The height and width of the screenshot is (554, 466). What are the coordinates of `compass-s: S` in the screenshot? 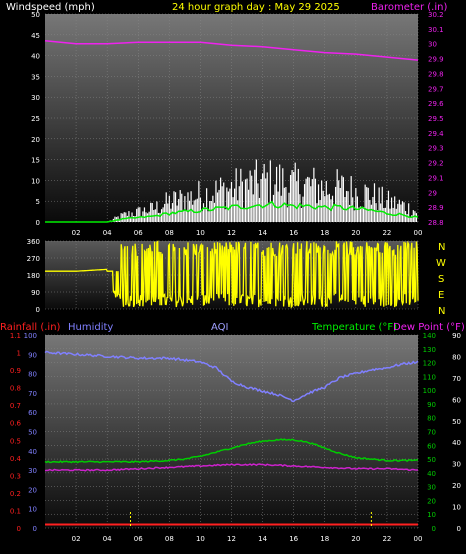 It's located at (441, 279).